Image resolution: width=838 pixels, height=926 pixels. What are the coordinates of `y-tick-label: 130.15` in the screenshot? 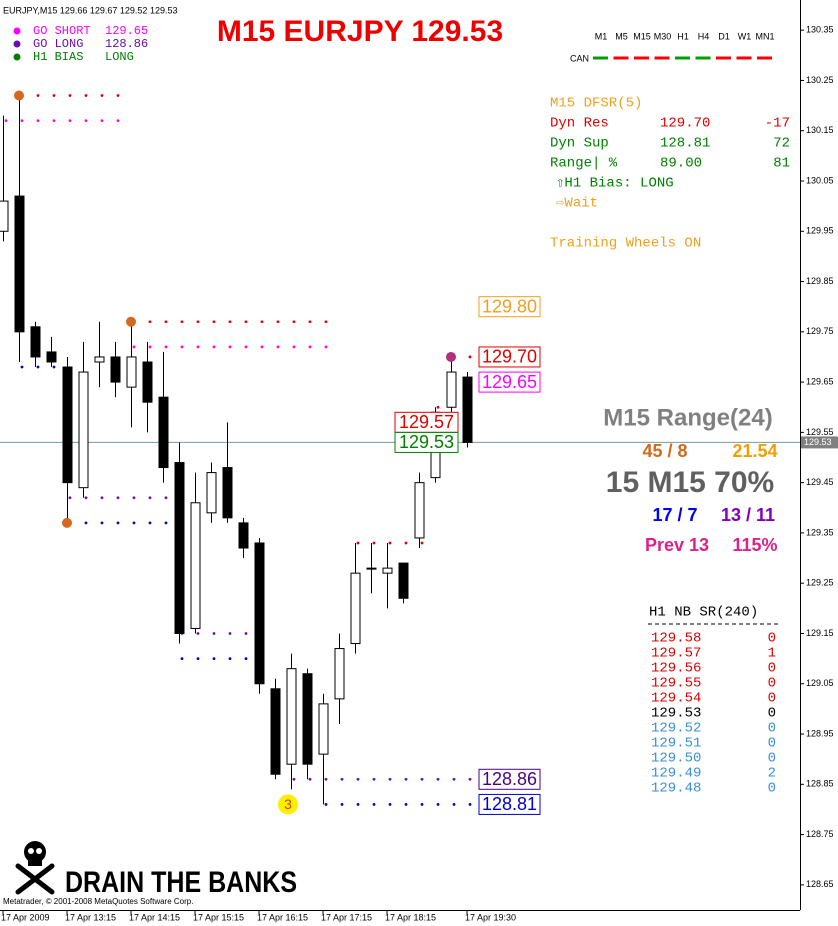 It's located at (820, 130).